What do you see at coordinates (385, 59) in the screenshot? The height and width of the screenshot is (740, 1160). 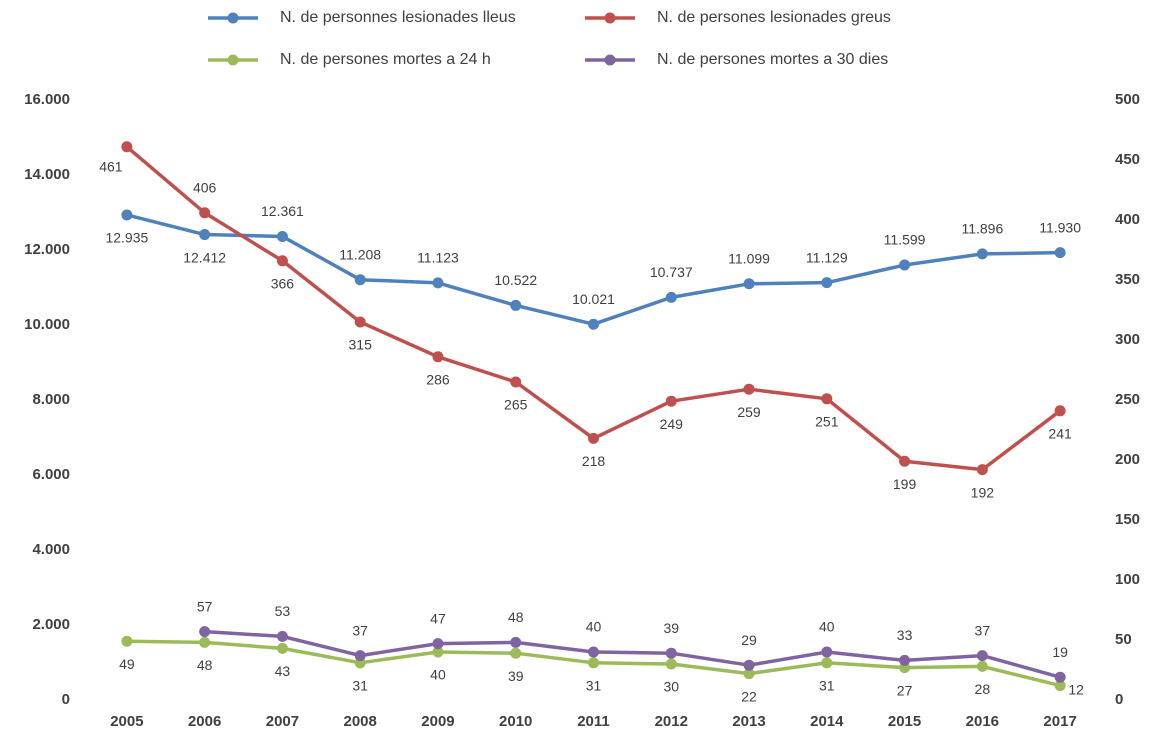 I see `legend-label: N. de persones mortes a 24 h` at bounding box center [385, 59].